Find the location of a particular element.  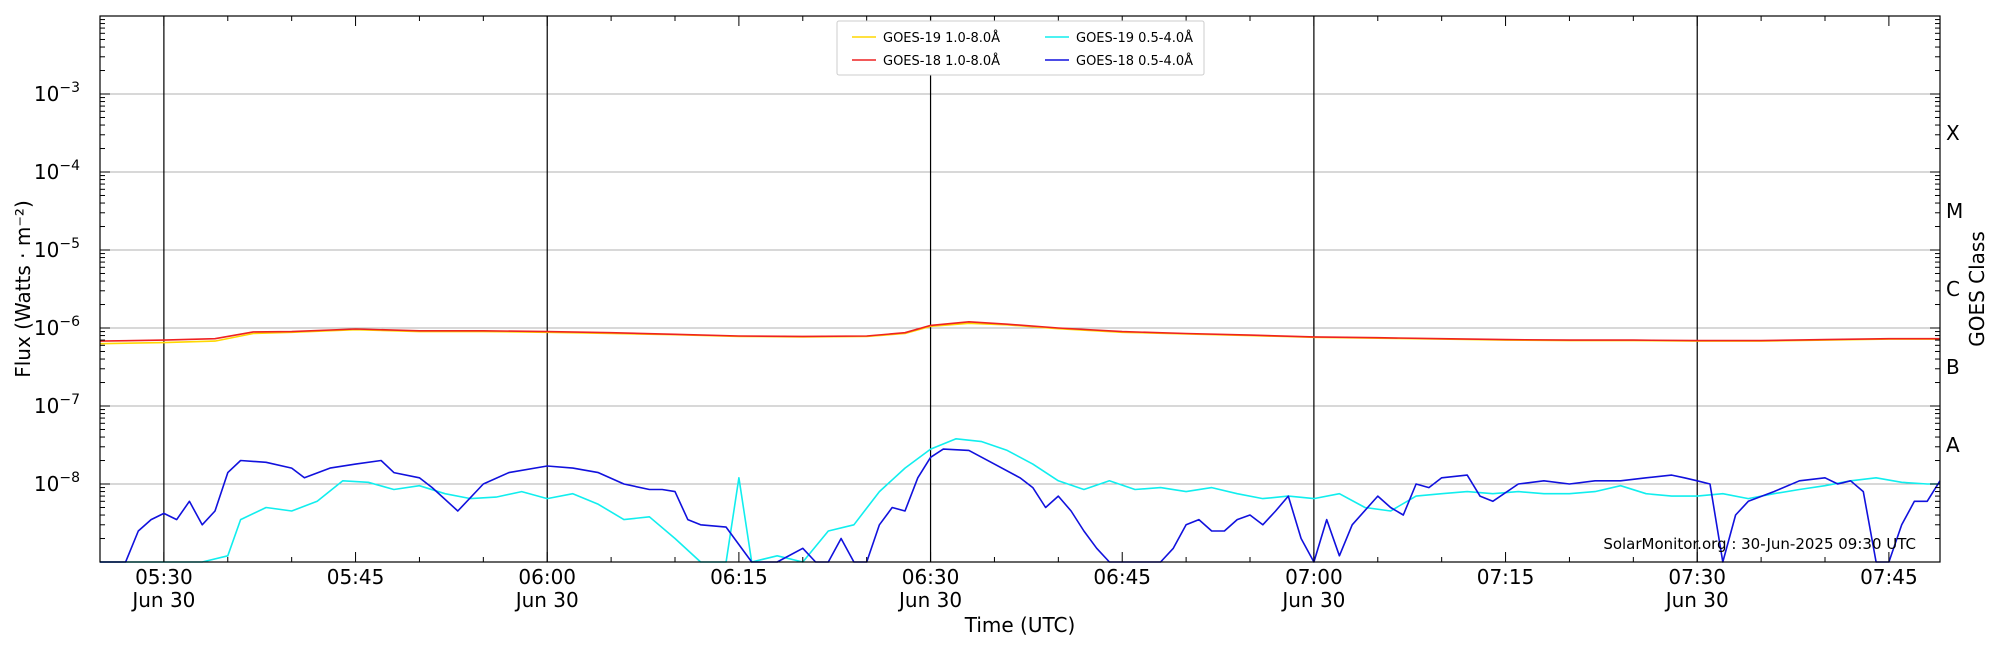

y-tick-label: 10⁻⁵ is located at coordinates (57, 249).